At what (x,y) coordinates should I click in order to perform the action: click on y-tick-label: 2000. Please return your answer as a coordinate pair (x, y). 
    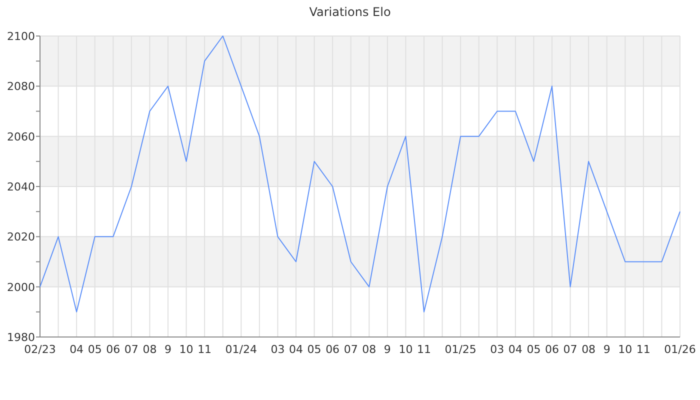
    Looking at the image, I should click on (21, 287).